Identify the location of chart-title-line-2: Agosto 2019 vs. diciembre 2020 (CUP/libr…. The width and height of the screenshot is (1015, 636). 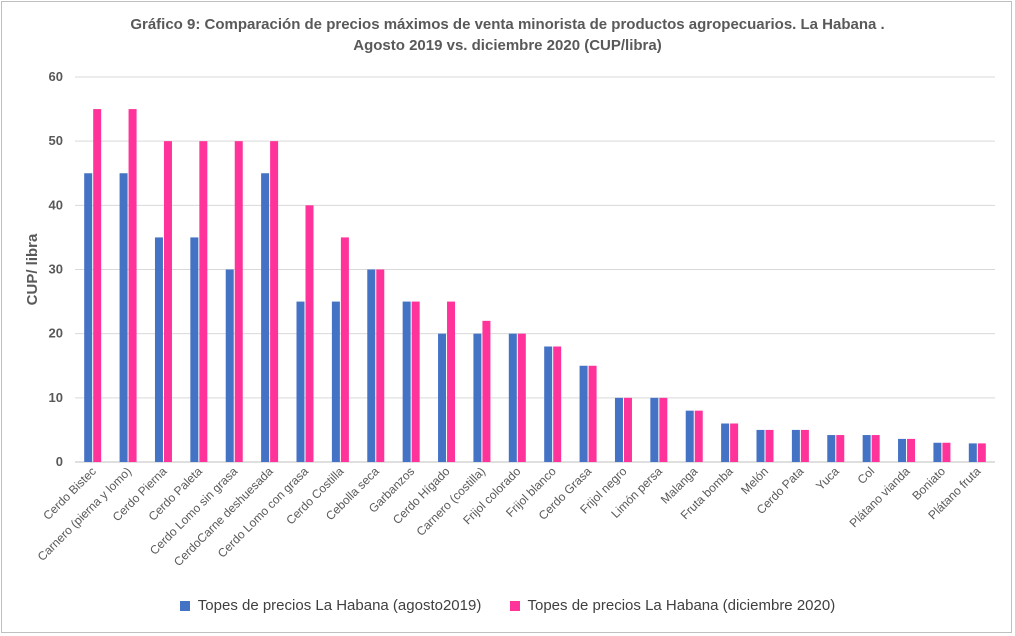
(507, 45).